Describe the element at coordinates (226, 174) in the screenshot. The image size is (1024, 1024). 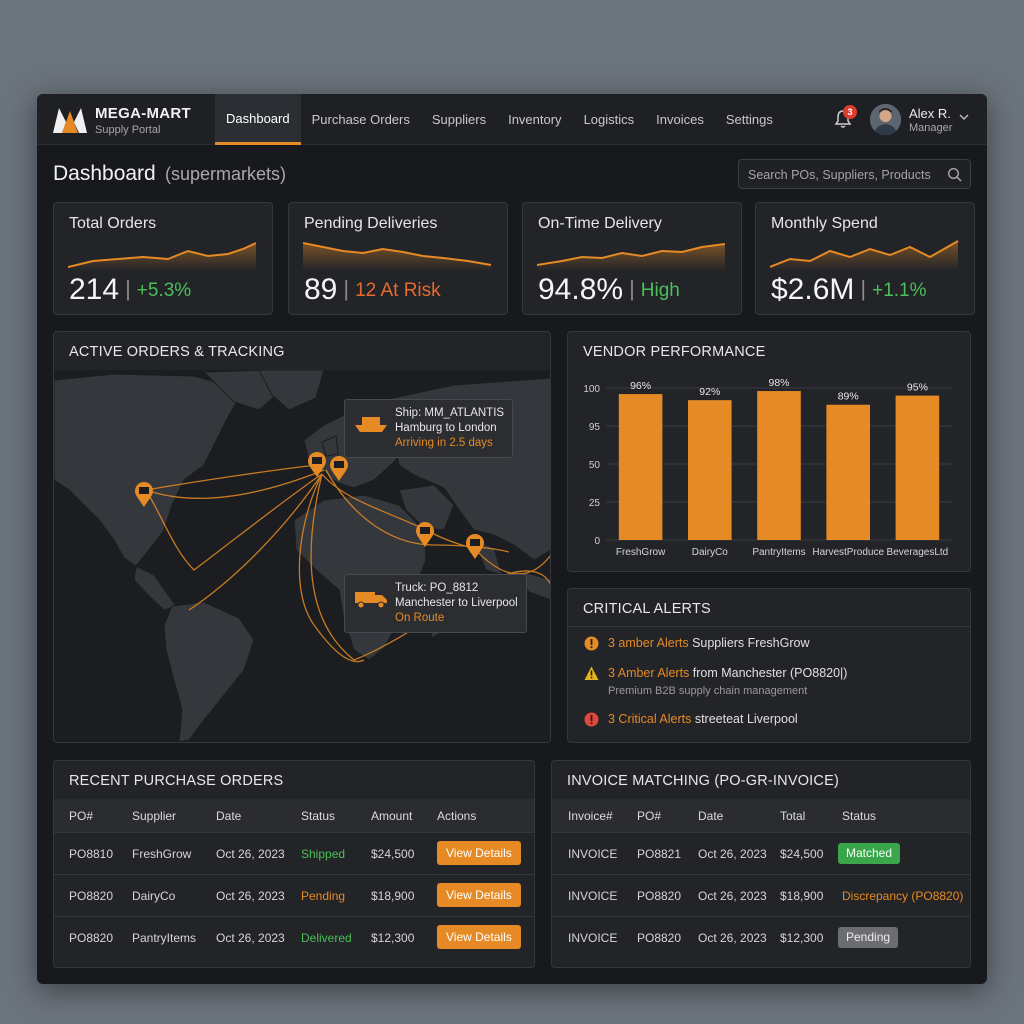
I see `page-subtitle: (supermarkets)` at that location.